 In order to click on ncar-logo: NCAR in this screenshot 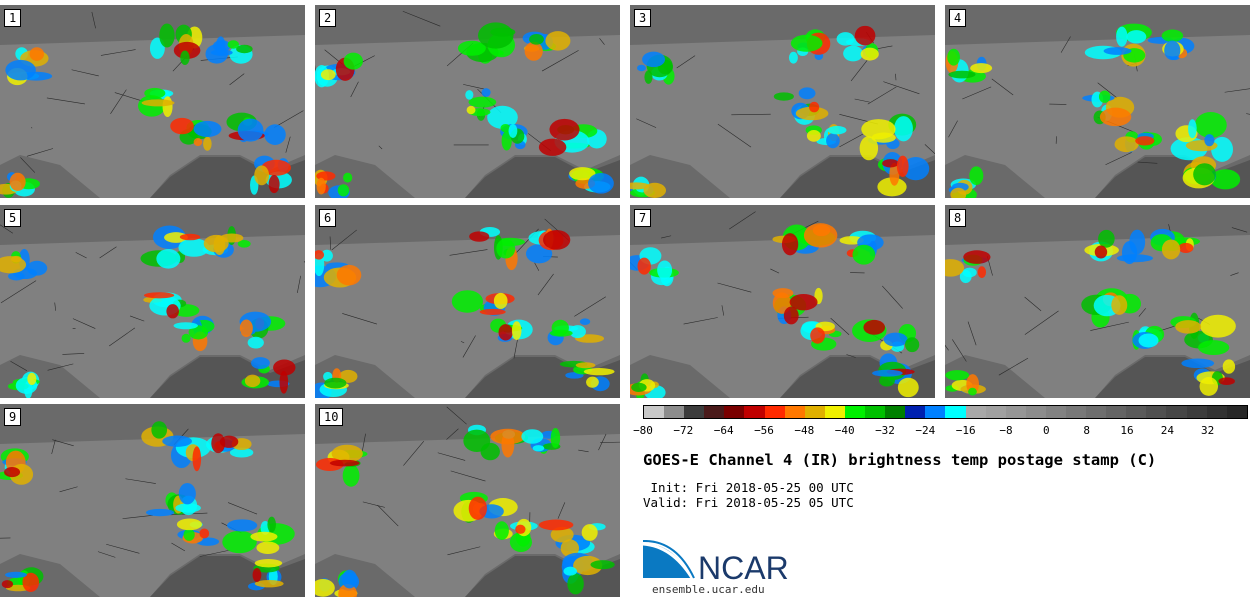, I will do `click(715, 561)`.